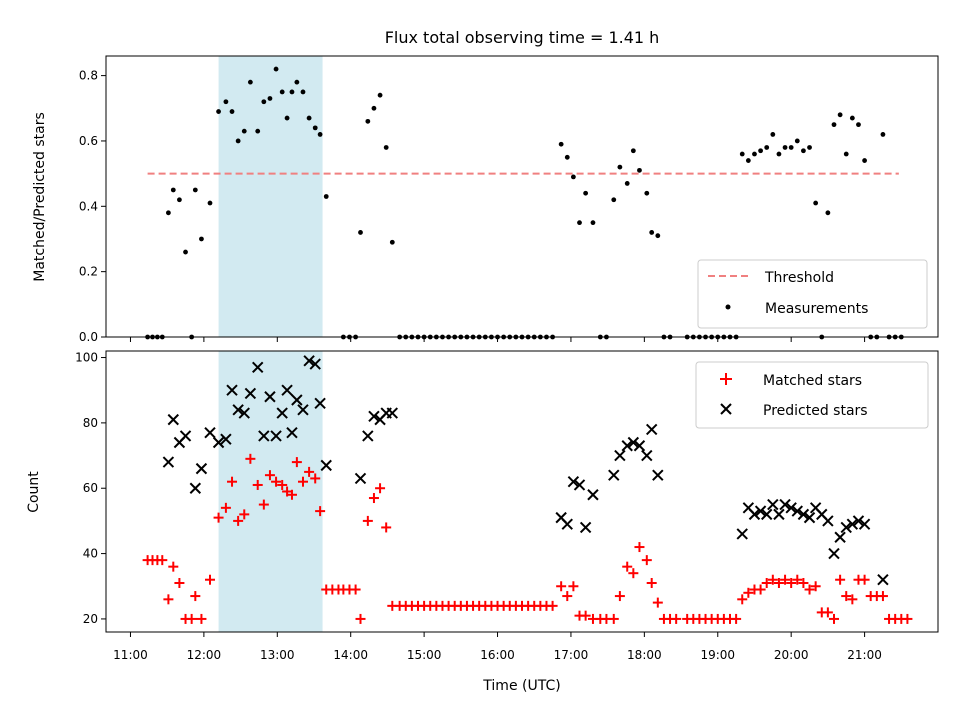 Image resolution: width=960 pixels, height=720 pixels. What do you see at coordinates (90, 554) in the screenshot?
I see `y-tick-label: 40` at bounding box center [90, 554].